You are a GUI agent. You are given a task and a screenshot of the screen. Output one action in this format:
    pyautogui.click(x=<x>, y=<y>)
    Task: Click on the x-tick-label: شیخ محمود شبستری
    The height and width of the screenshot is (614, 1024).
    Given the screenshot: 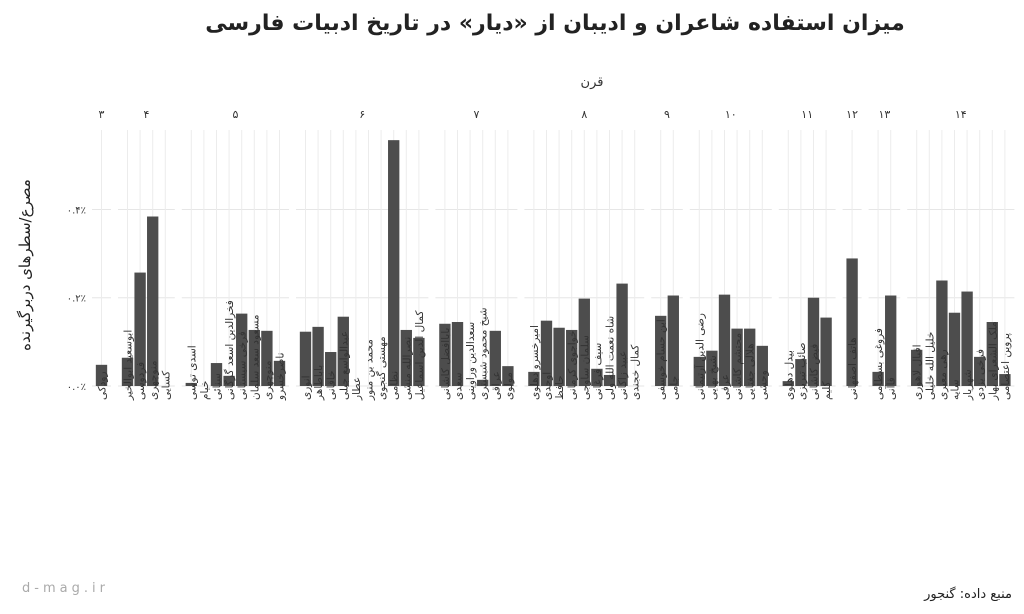 What is the action you would take?
    pyautogui.click(x=484, y=353)
    